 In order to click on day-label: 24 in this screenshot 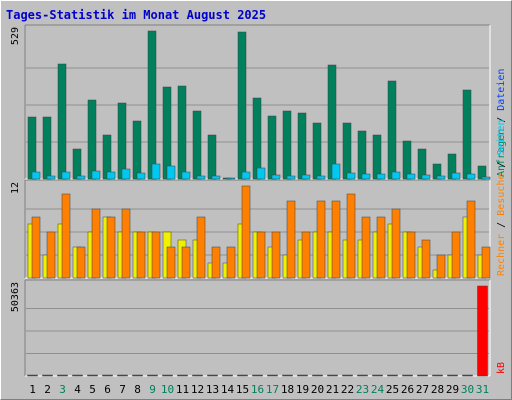, I will do `click(378, 389)`.